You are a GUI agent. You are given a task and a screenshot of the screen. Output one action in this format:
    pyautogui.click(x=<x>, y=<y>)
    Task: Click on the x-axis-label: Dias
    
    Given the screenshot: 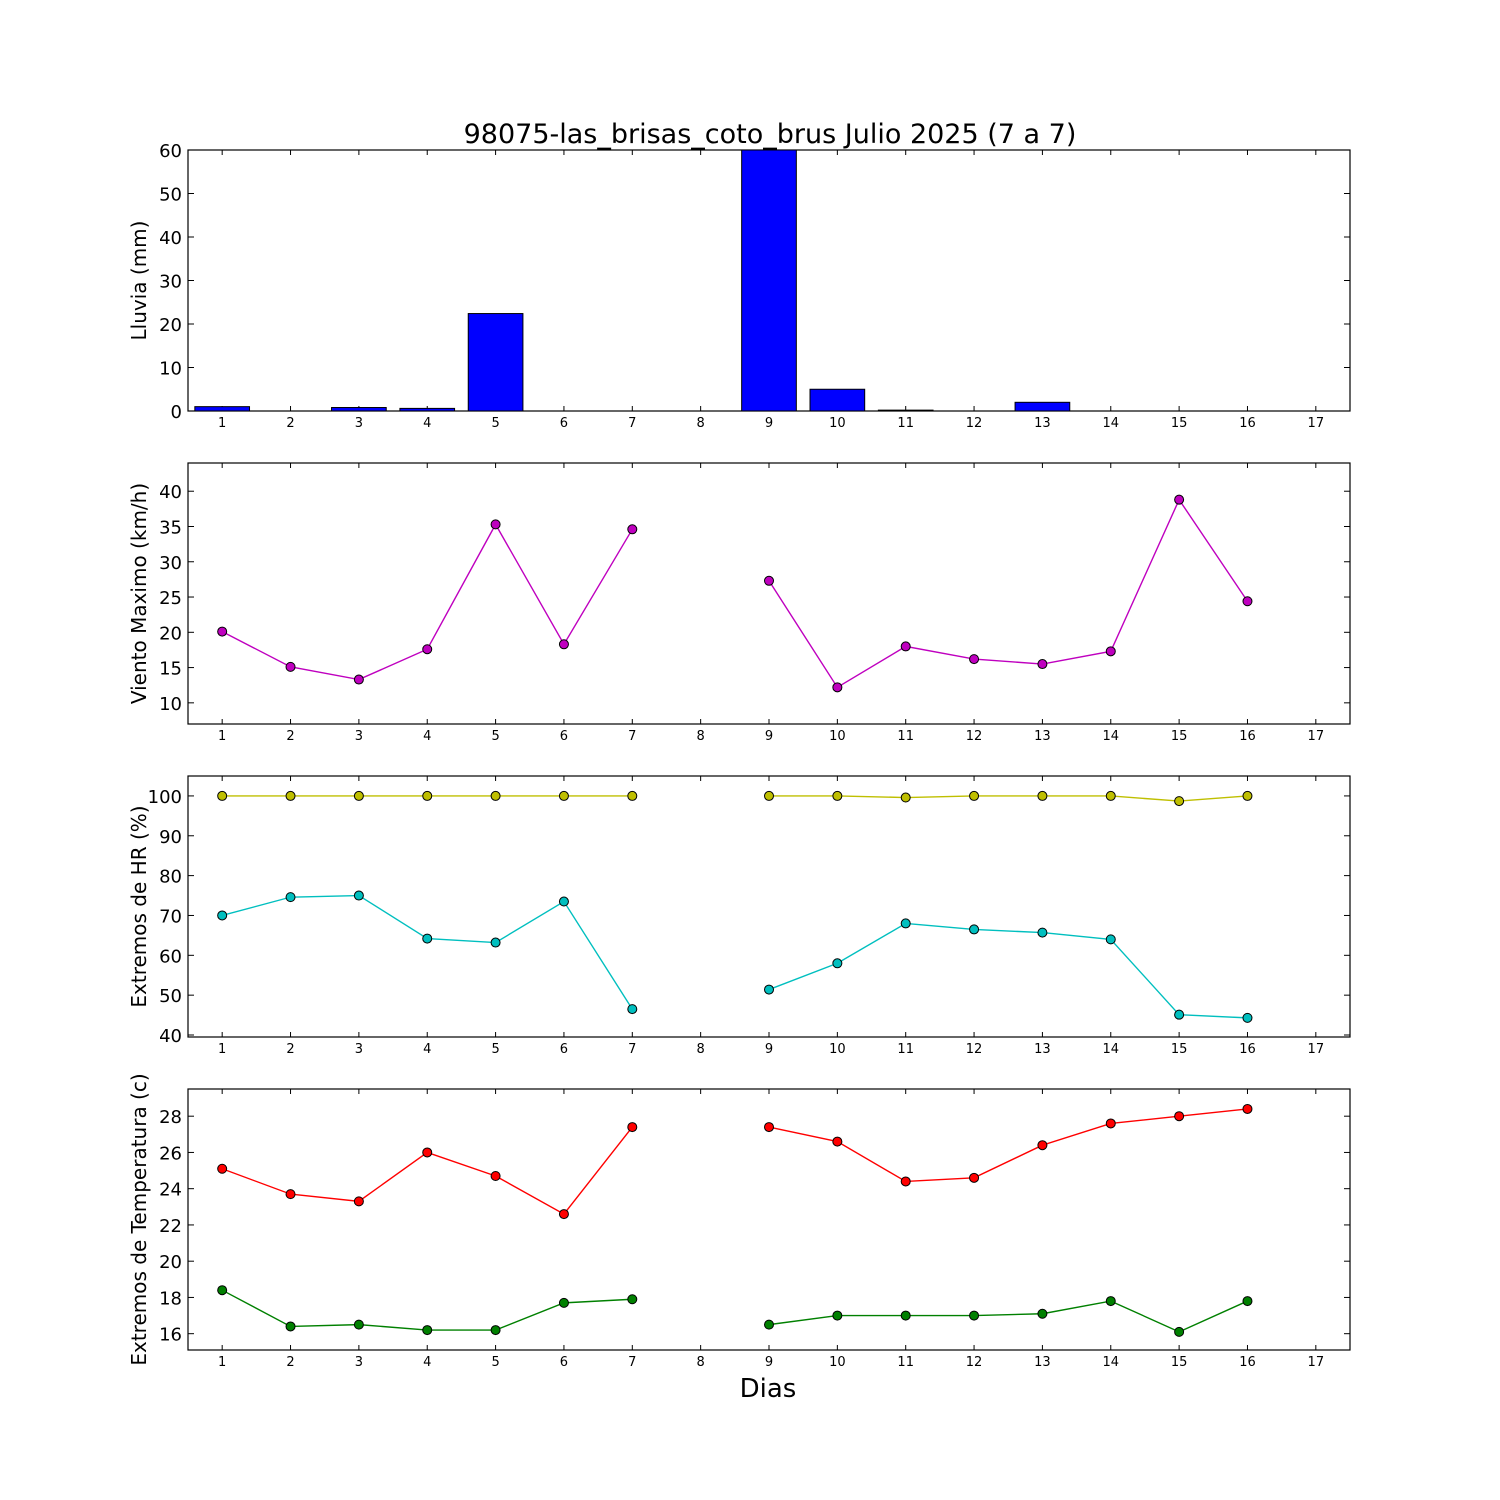 What is the action you would take?
    pyautogui.click(x=768, y=1389)
    